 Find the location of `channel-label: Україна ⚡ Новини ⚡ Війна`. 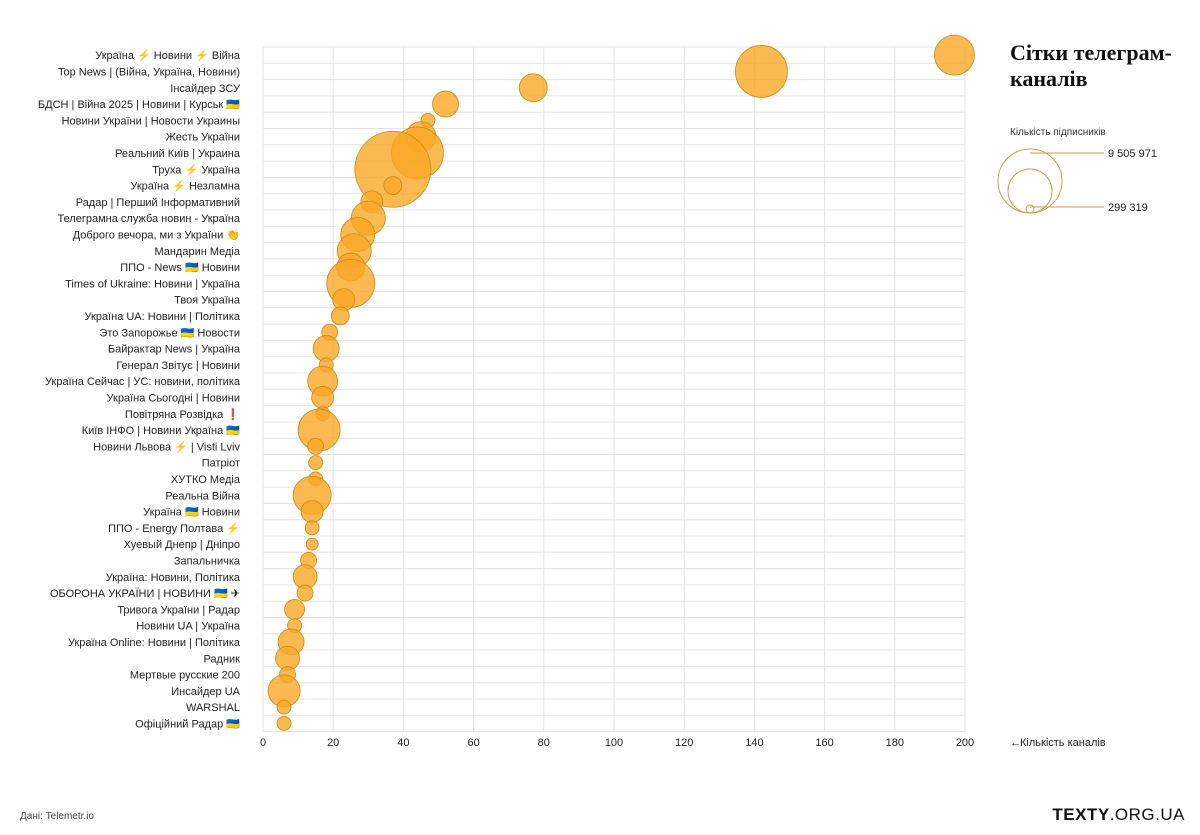

channel-label: Україна ⚡ Новини ⚡ Війна is located at coordinates (168, 55).